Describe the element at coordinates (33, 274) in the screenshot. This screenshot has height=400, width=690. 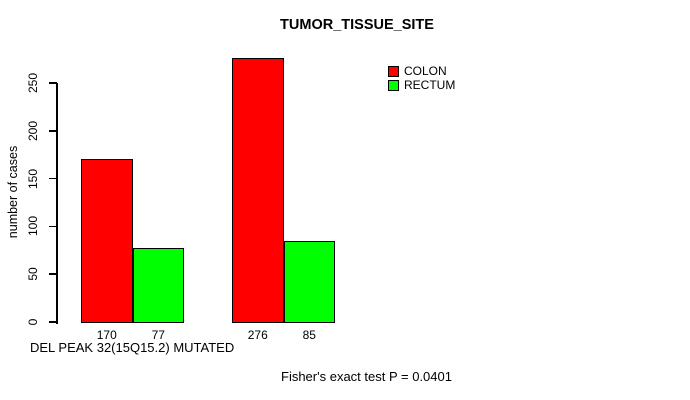
I see `y-tick-label: 50` at that location.